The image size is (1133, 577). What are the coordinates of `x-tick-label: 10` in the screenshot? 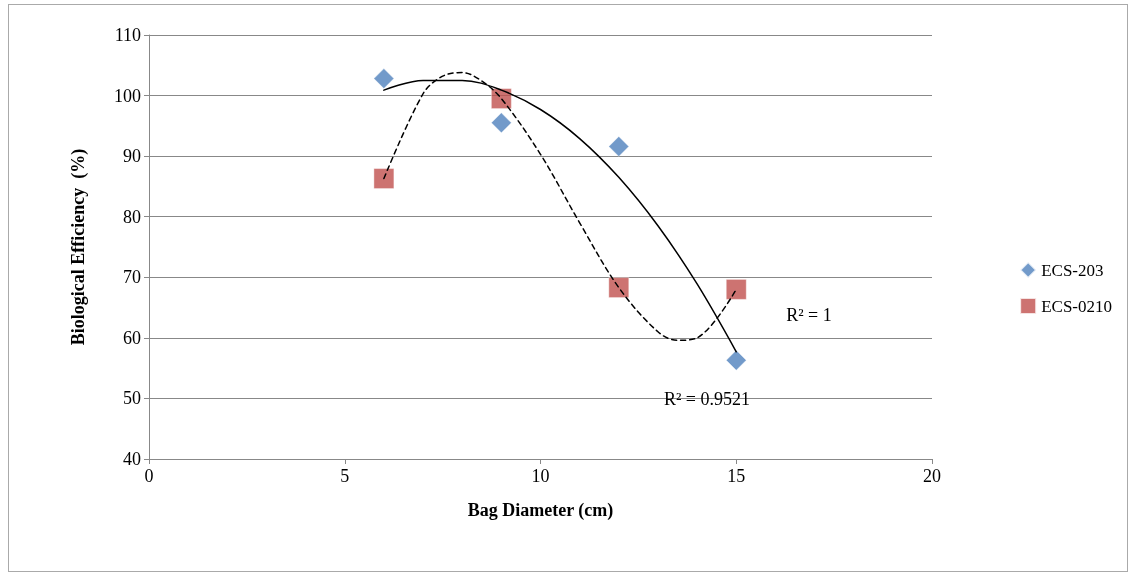 It's located at (540, 476).